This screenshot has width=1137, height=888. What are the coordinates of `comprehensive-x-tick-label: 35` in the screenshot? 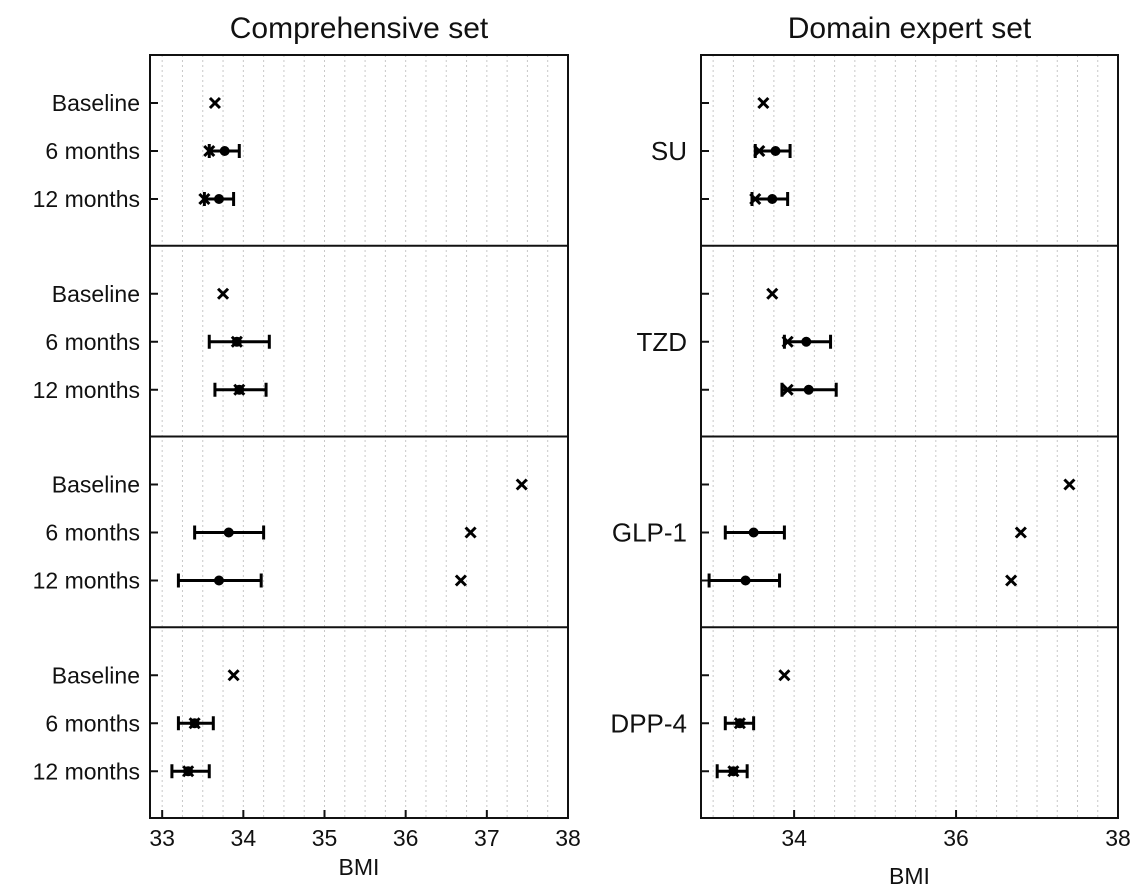 It's located at (325, 838).